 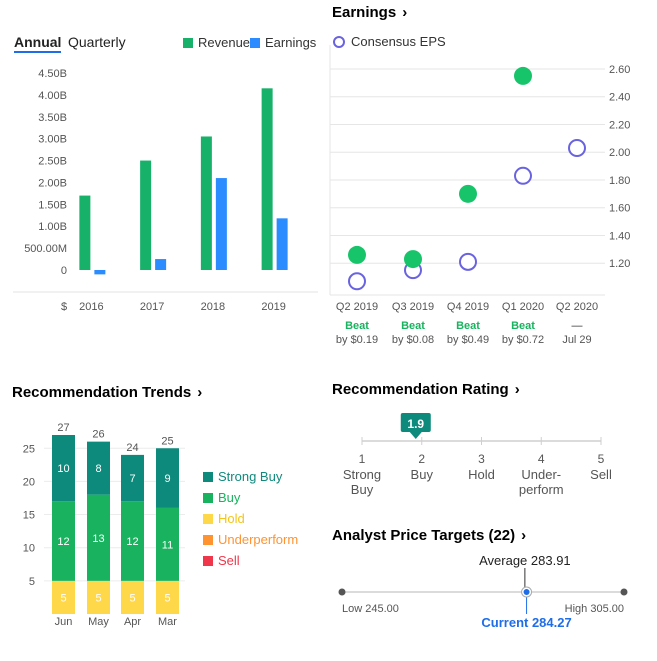 What do you see at coordinates (63, 428) in the screenshot?
I see `total-label: 27` at bounding box center [63, 428].